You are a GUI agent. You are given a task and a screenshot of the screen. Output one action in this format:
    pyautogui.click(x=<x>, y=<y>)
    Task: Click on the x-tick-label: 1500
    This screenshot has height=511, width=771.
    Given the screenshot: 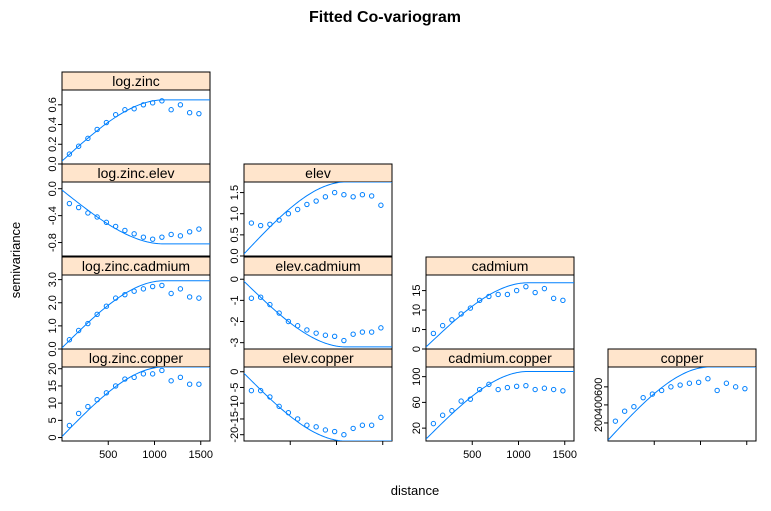 What is the action you would take?
    pyautogui.click(x=565, y=455)
    